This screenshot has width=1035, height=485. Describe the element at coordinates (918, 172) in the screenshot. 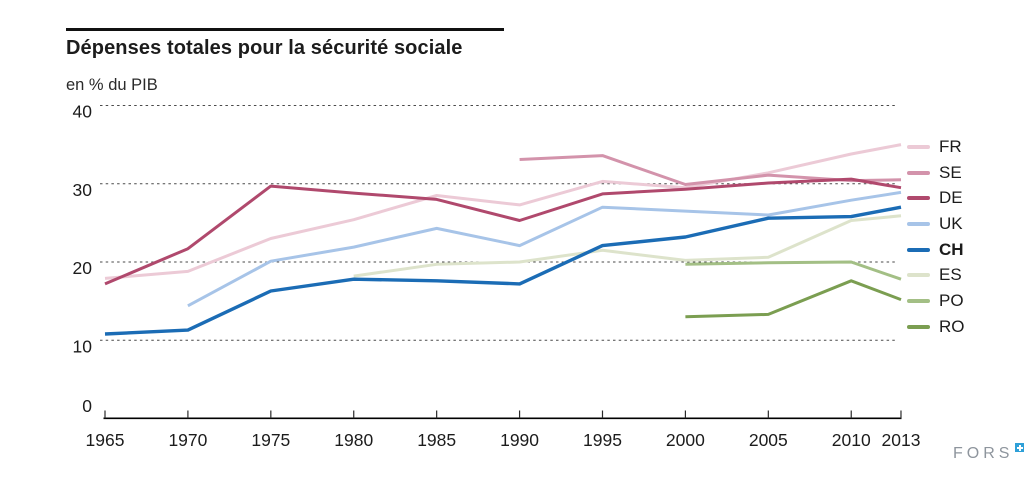

I see `legend-swatch-SE` at that location.